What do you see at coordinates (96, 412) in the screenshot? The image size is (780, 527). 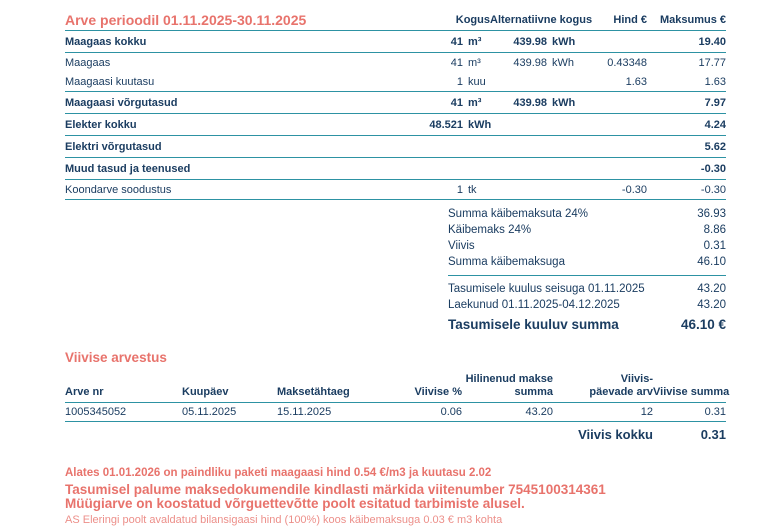 I see `cell-arve-nr: 1005345052` at bounding box center [96, 412].